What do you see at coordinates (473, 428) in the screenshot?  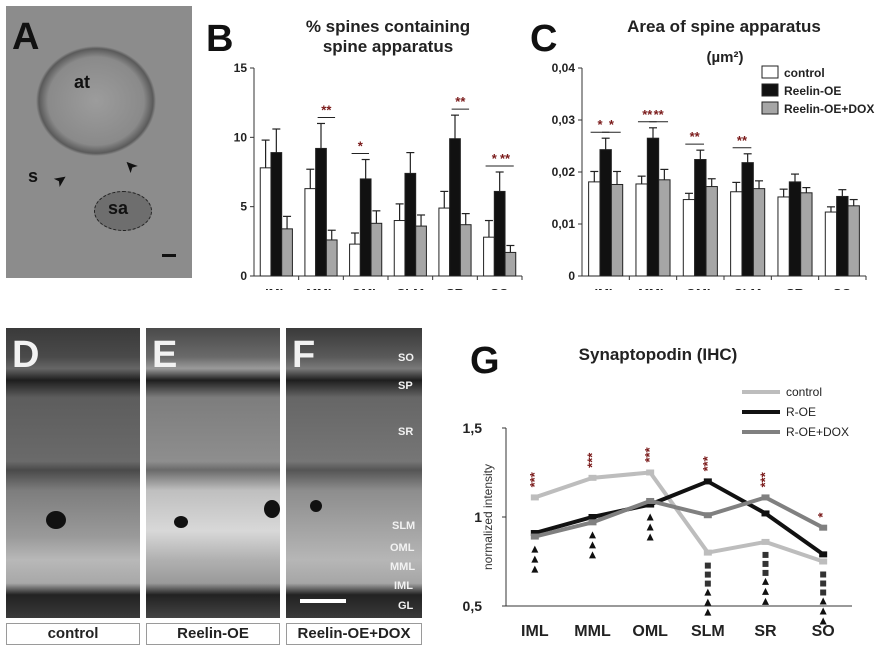 I see `y-tick-label: 1,5` at bounding box center [473, 428].